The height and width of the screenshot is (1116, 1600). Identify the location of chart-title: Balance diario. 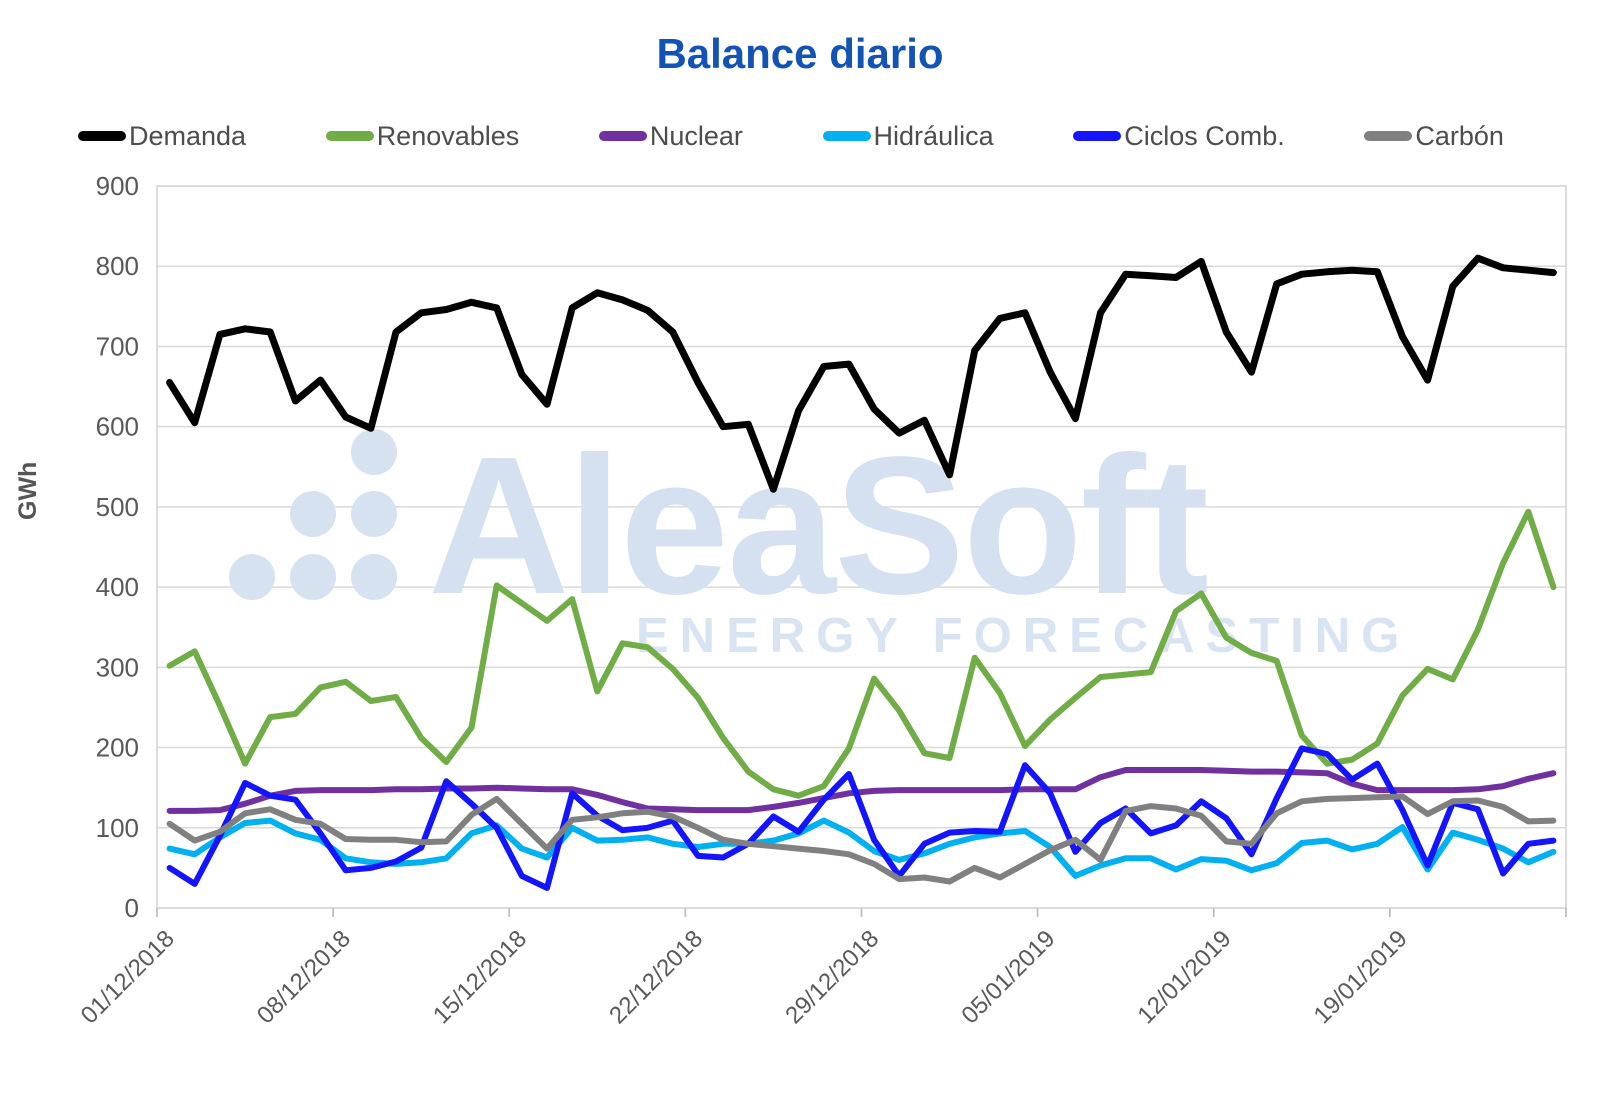
(800, 53).